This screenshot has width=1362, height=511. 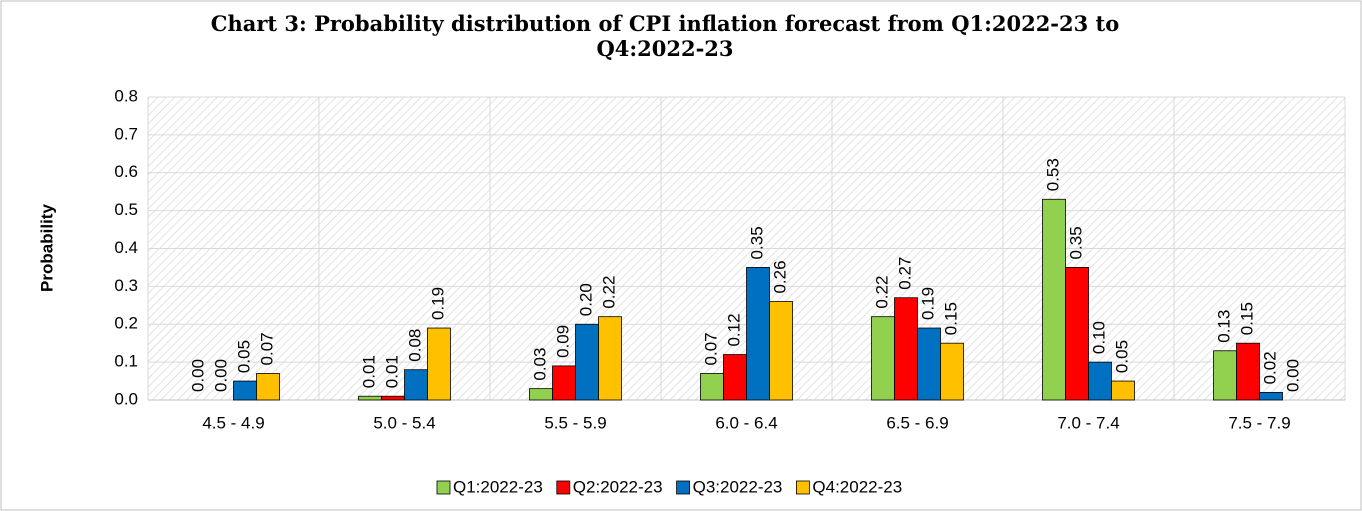 What do you see at coordinates (738, 486) in the screenshot?
I see `legend-label: Q3:2022-23` at bounding box center [738, 486].